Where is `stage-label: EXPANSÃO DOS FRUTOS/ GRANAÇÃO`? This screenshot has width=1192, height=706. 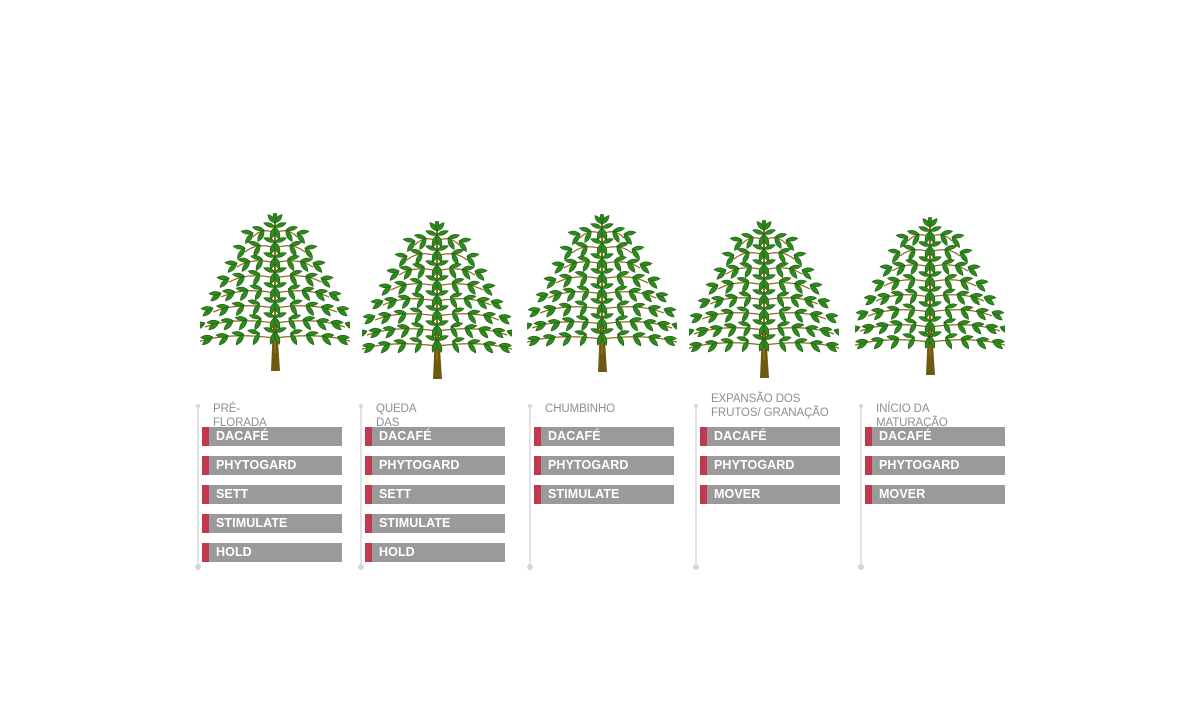
stage-label: EXPANSÃO DOS FRUTOS/ GRANAÇÃO is located at coordinates (770, 406).